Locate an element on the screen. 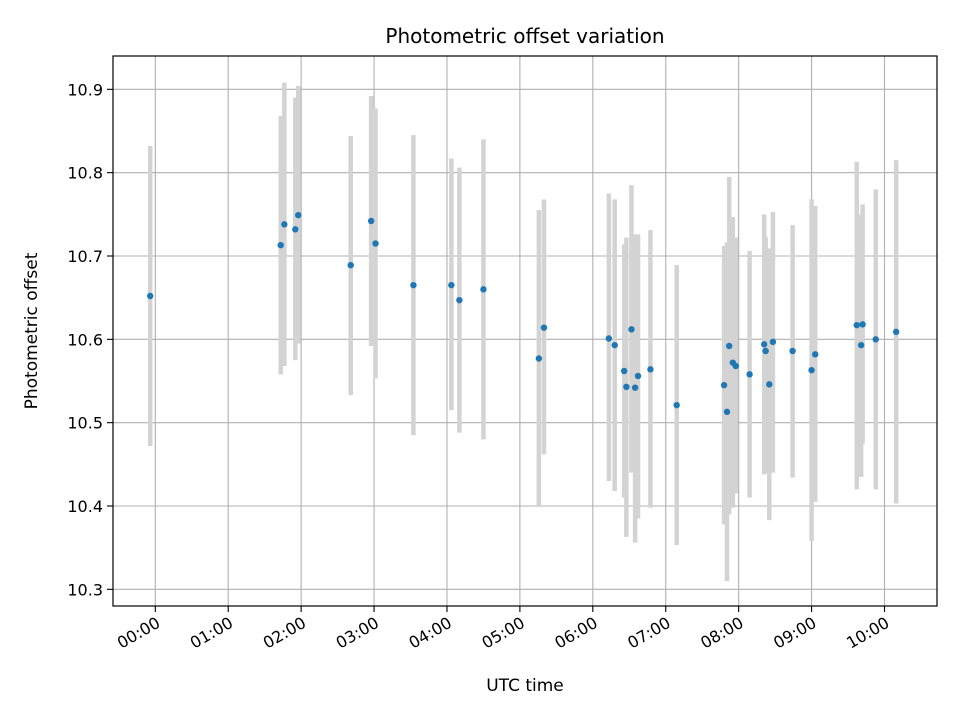  x-tick-label: 10:00 is located at coordinates (867, 633).